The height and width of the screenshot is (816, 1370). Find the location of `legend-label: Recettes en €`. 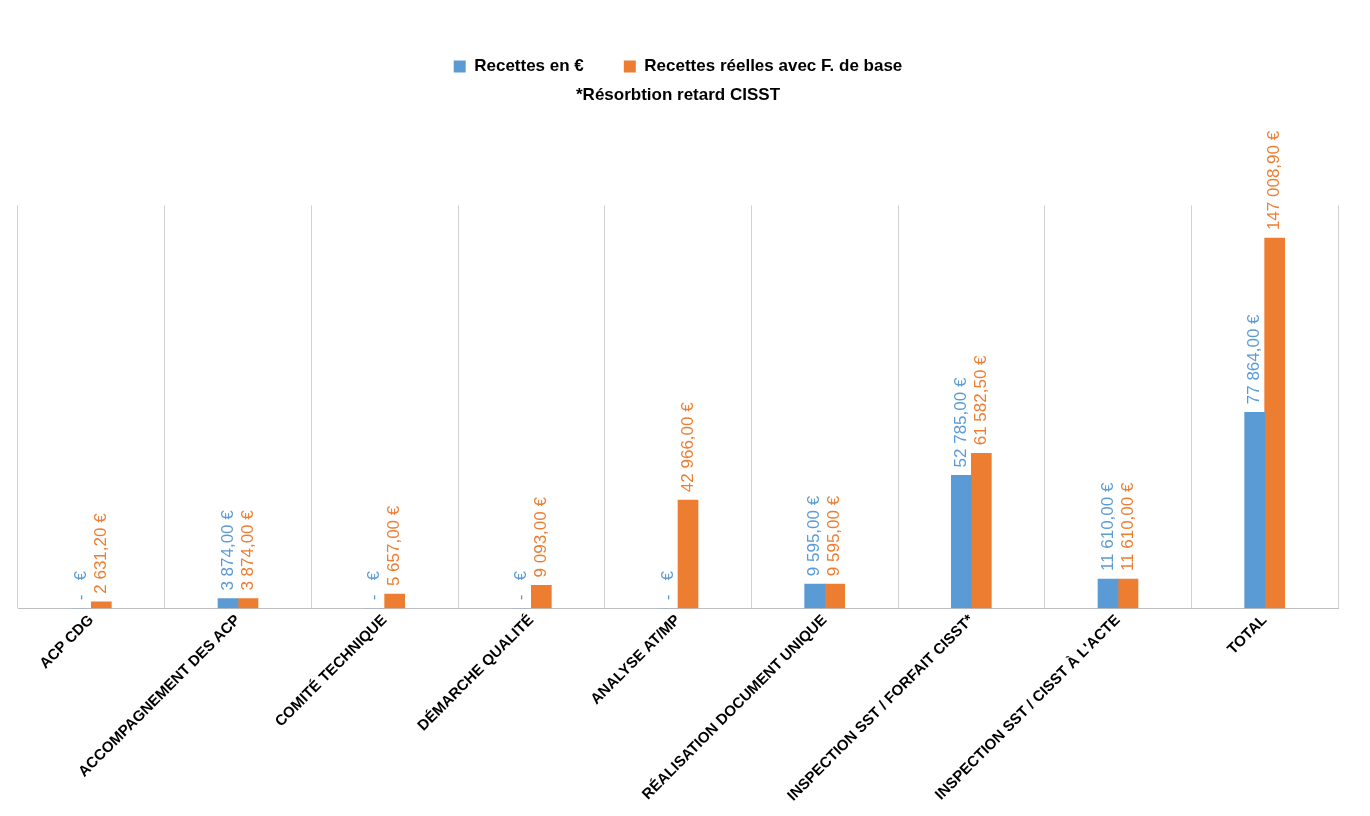

legend-label: Recettes en € is located at coordinates (529, 66).